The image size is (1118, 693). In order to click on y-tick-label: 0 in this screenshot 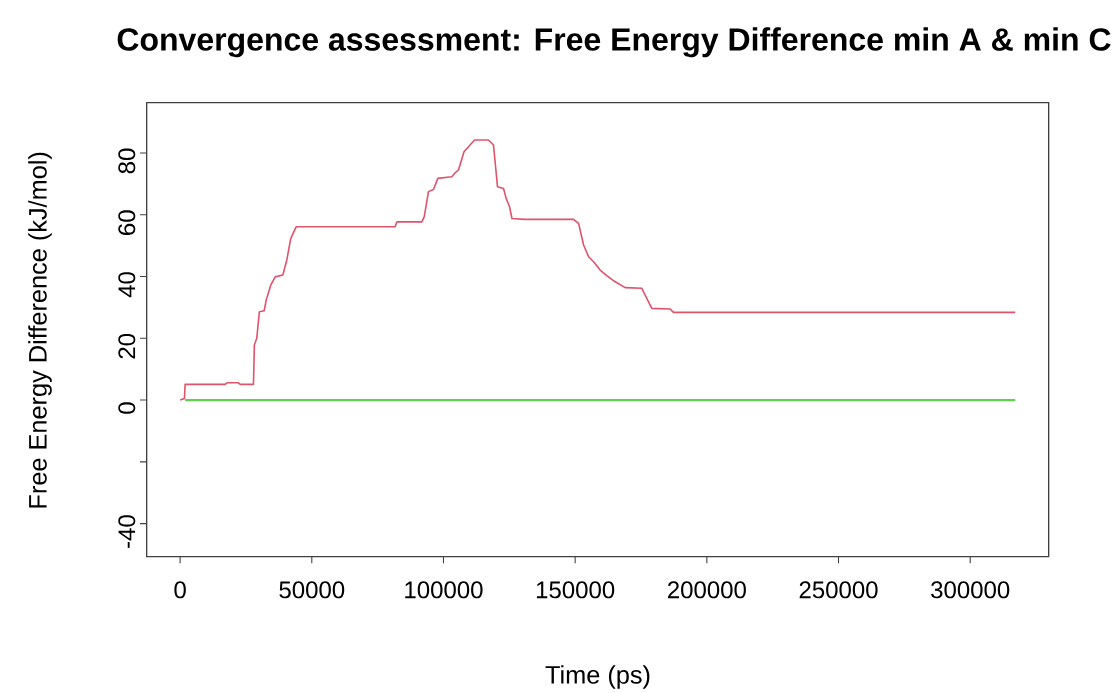, I will do `click(127, 408)`.